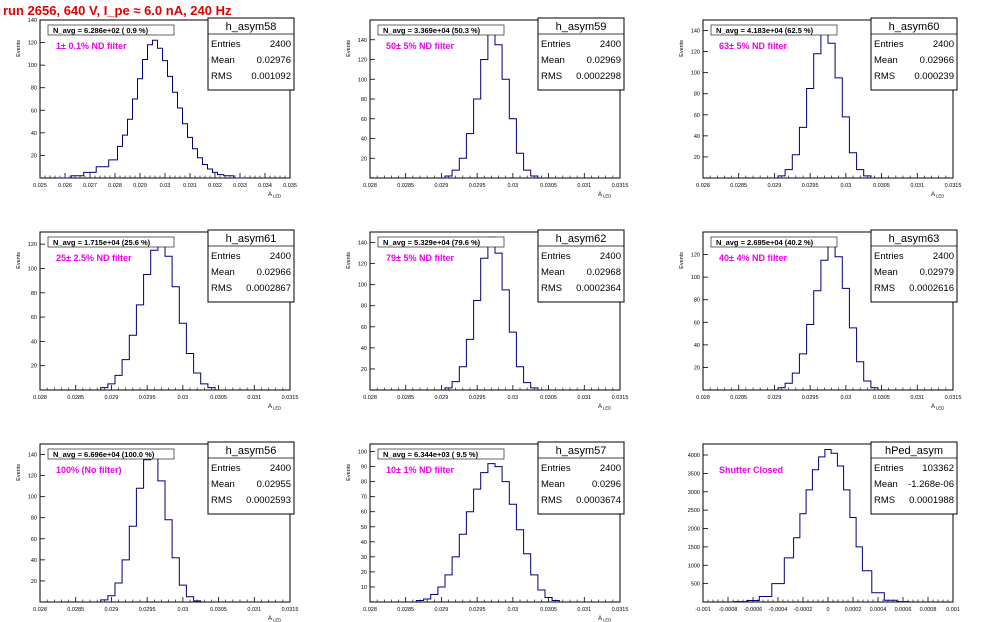 Image resolution: width=996 pixels, height=622 pixels. What do you see at coordinates (931, 484) in the screenshot?
I see `stats-value: -1.268e-06` at bounding box center [931, 484].